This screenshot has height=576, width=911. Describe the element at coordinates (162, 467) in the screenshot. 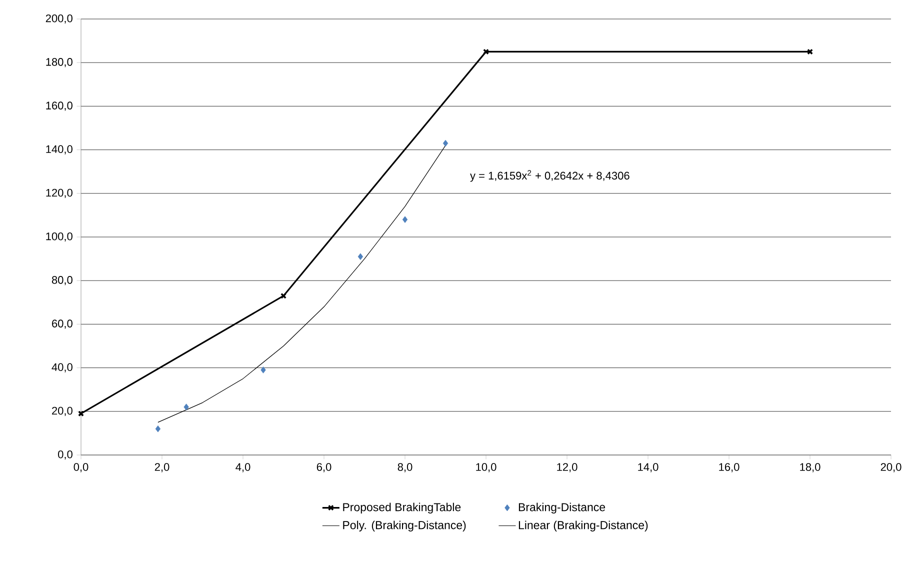

I see `x-tick-label: 2,0` at that location.